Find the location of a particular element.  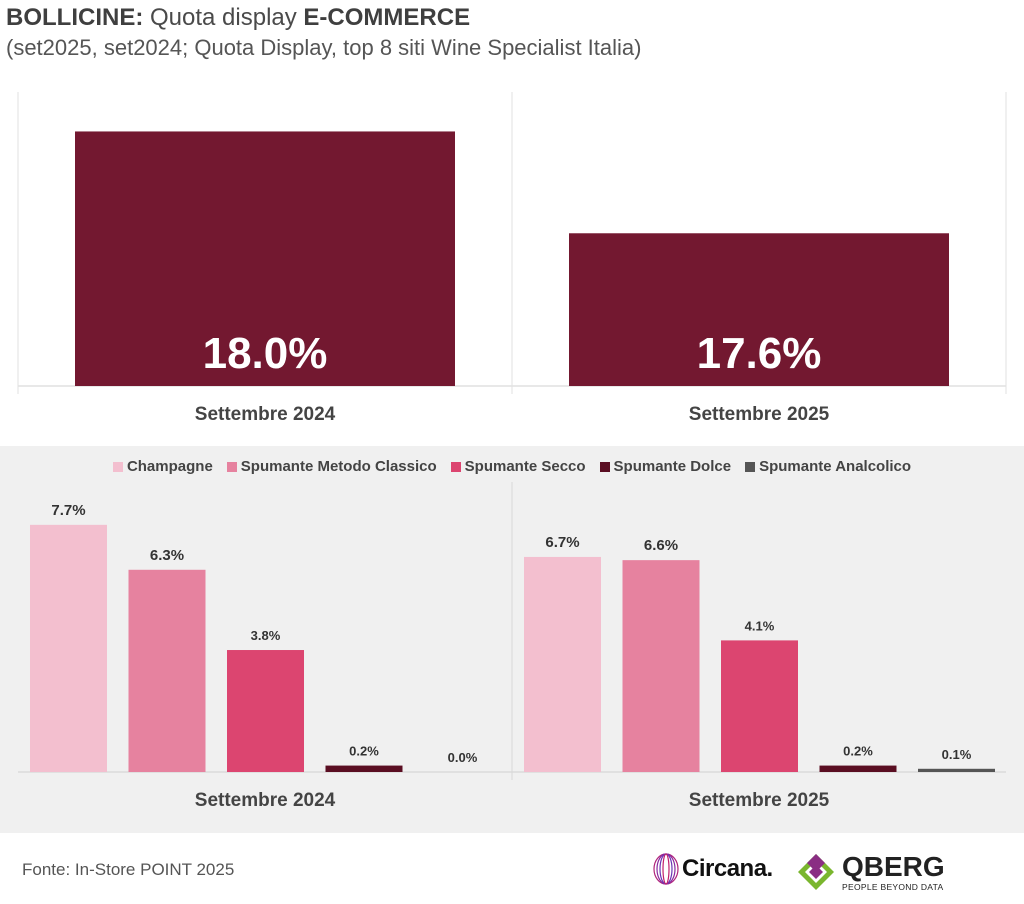

segment-bar-label: 6.3% is located at coordinates (167, 555).